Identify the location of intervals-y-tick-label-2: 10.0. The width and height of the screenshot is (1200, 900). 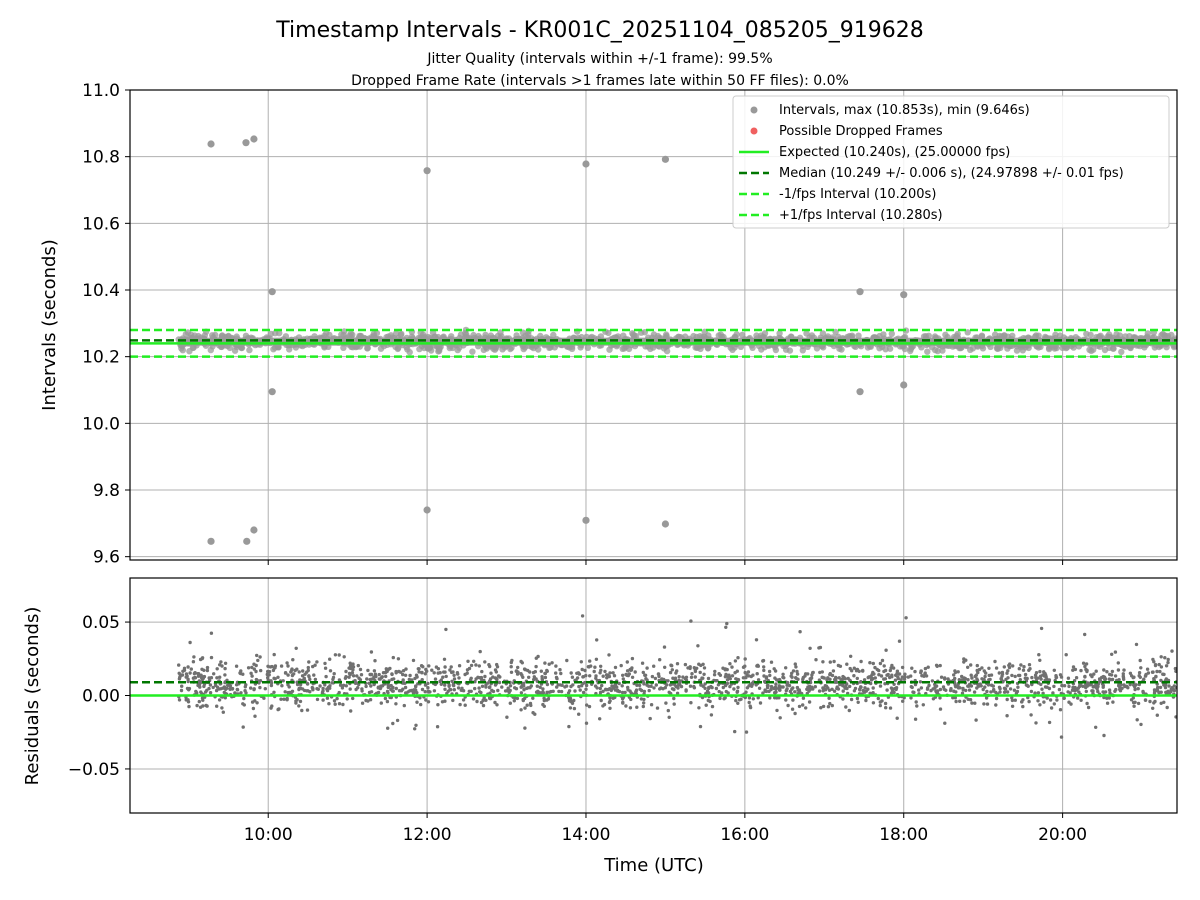
(101, 424).